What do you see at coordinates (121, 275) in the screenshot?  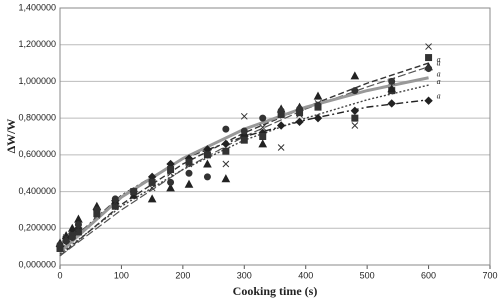 I see `x-tick-label: 100` at bounding box center [121, 275].